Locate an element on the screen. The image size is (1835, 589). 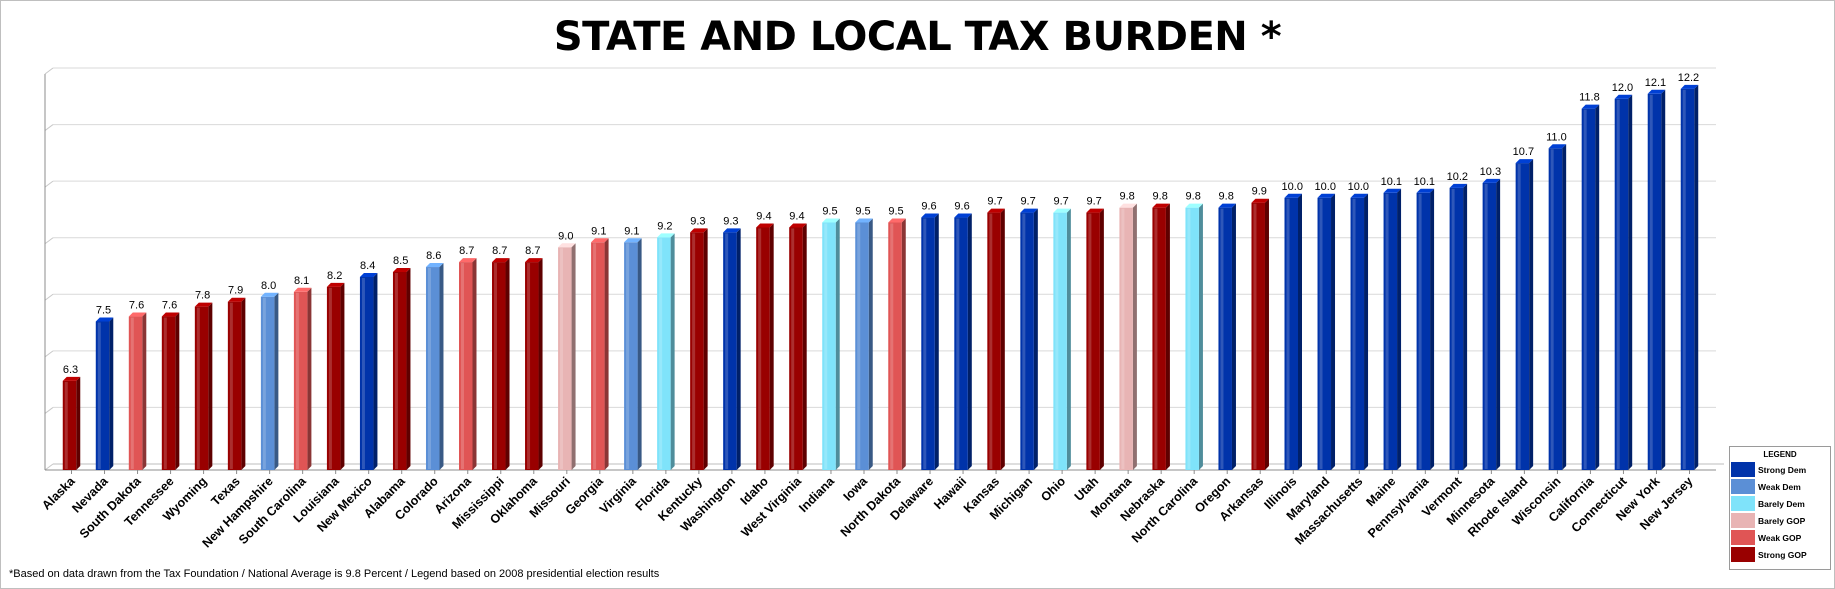
legend-label: Barely Dem is located at coordinates (1781, 503).